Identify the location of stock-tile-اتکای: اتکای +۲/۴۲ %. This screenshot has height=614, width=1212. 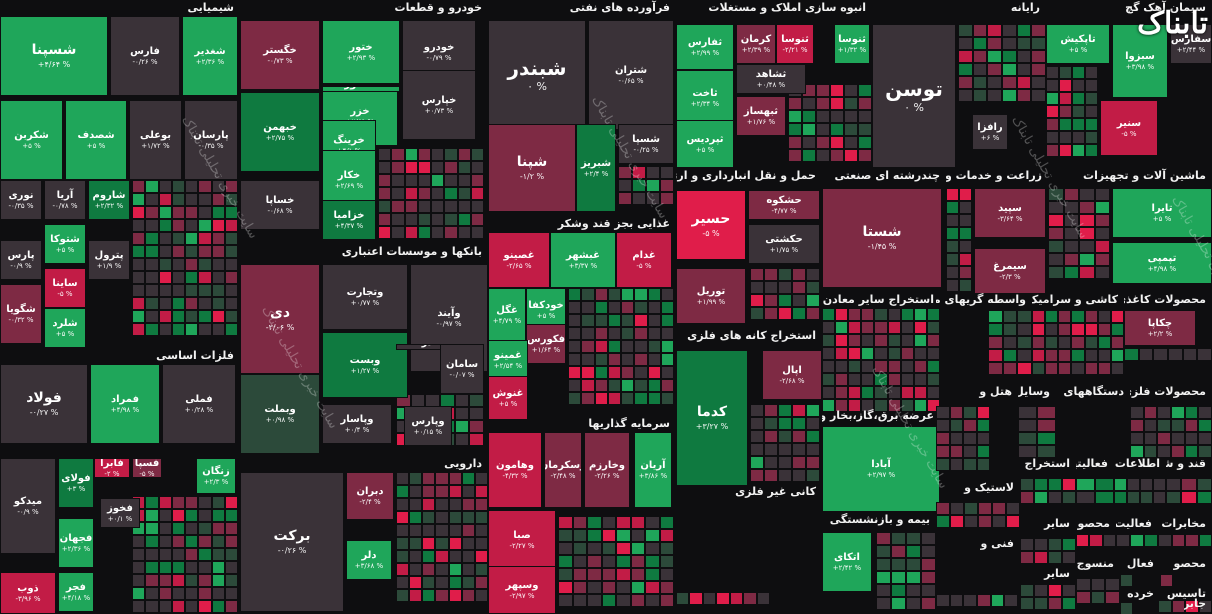
(847, 562).